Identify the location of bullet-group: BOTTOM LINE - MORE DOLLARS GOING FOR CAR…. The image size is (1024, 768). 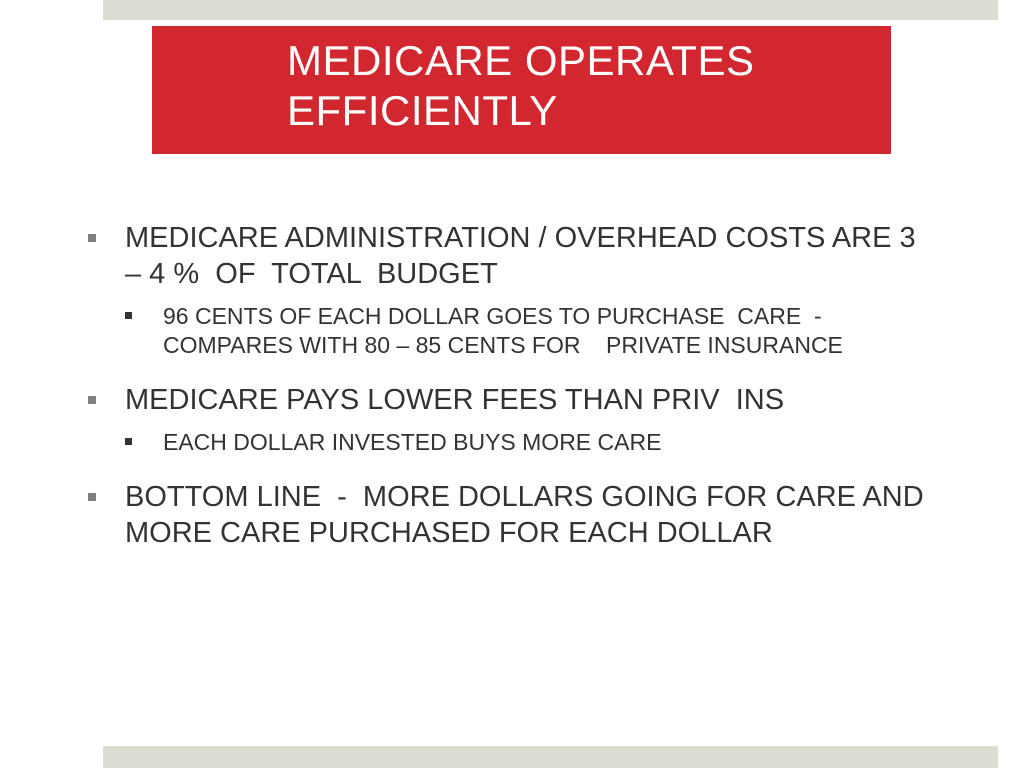
(513, 515).